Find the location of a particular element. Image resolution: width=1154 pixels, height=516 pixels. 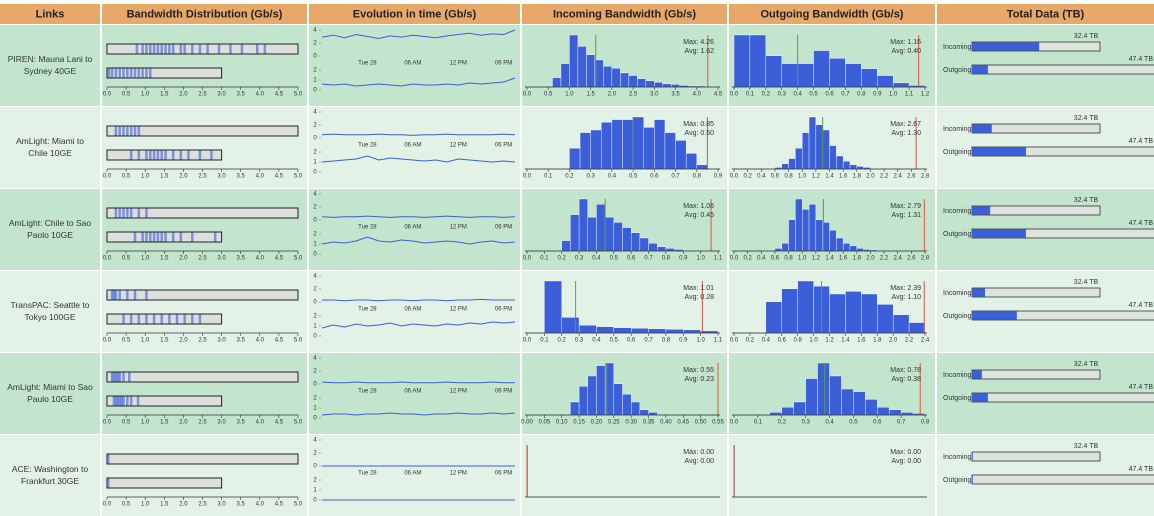

column-header: Bandwidth Distribution (Gb/s) is located at coordinates (205, 14).